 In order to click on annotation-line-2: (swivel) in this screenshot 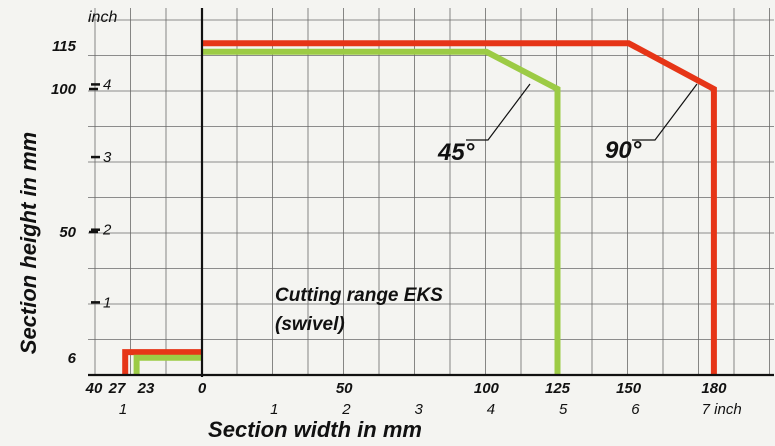, I will do `click(310, 324)`.